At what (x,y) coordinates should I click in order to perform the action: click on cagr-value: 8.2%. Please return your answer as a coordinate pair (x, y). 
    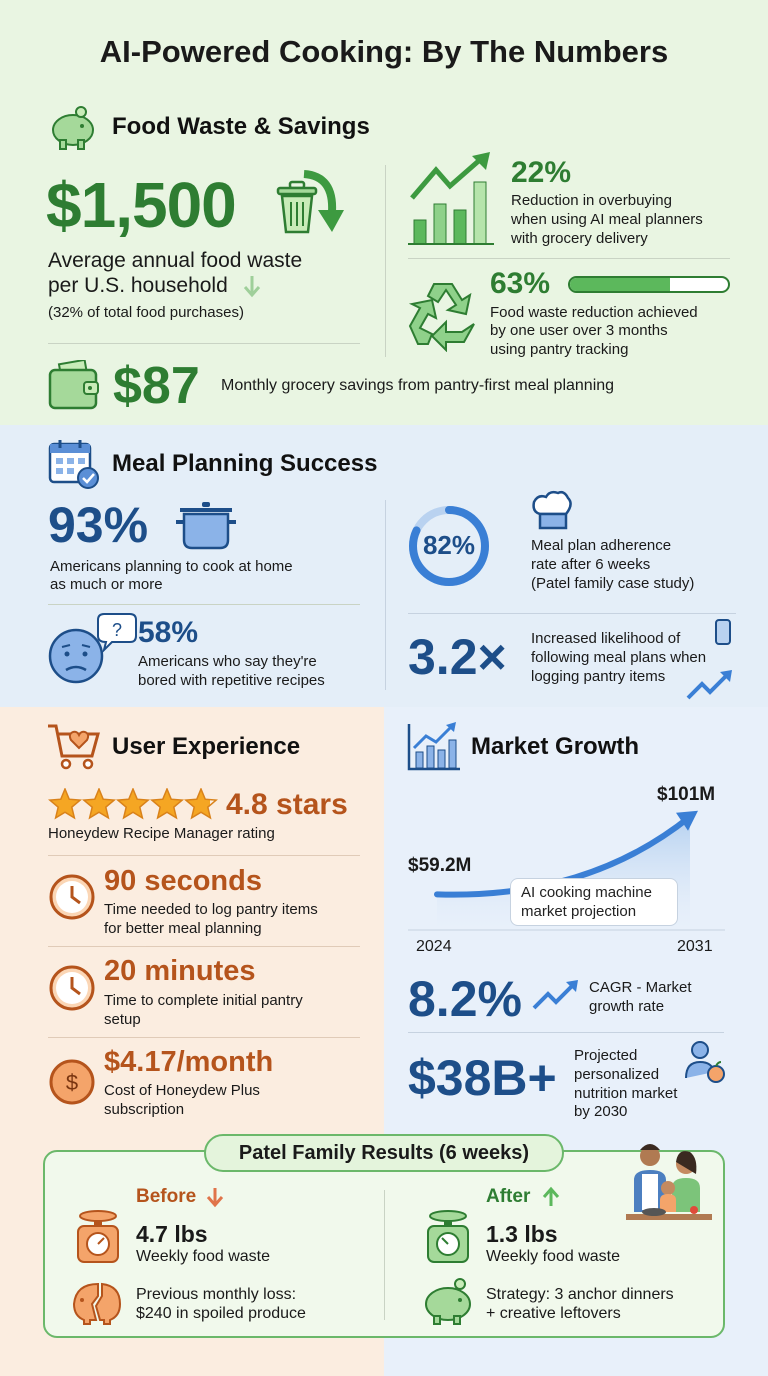
    Looking at the image, I should click on (465, 999).